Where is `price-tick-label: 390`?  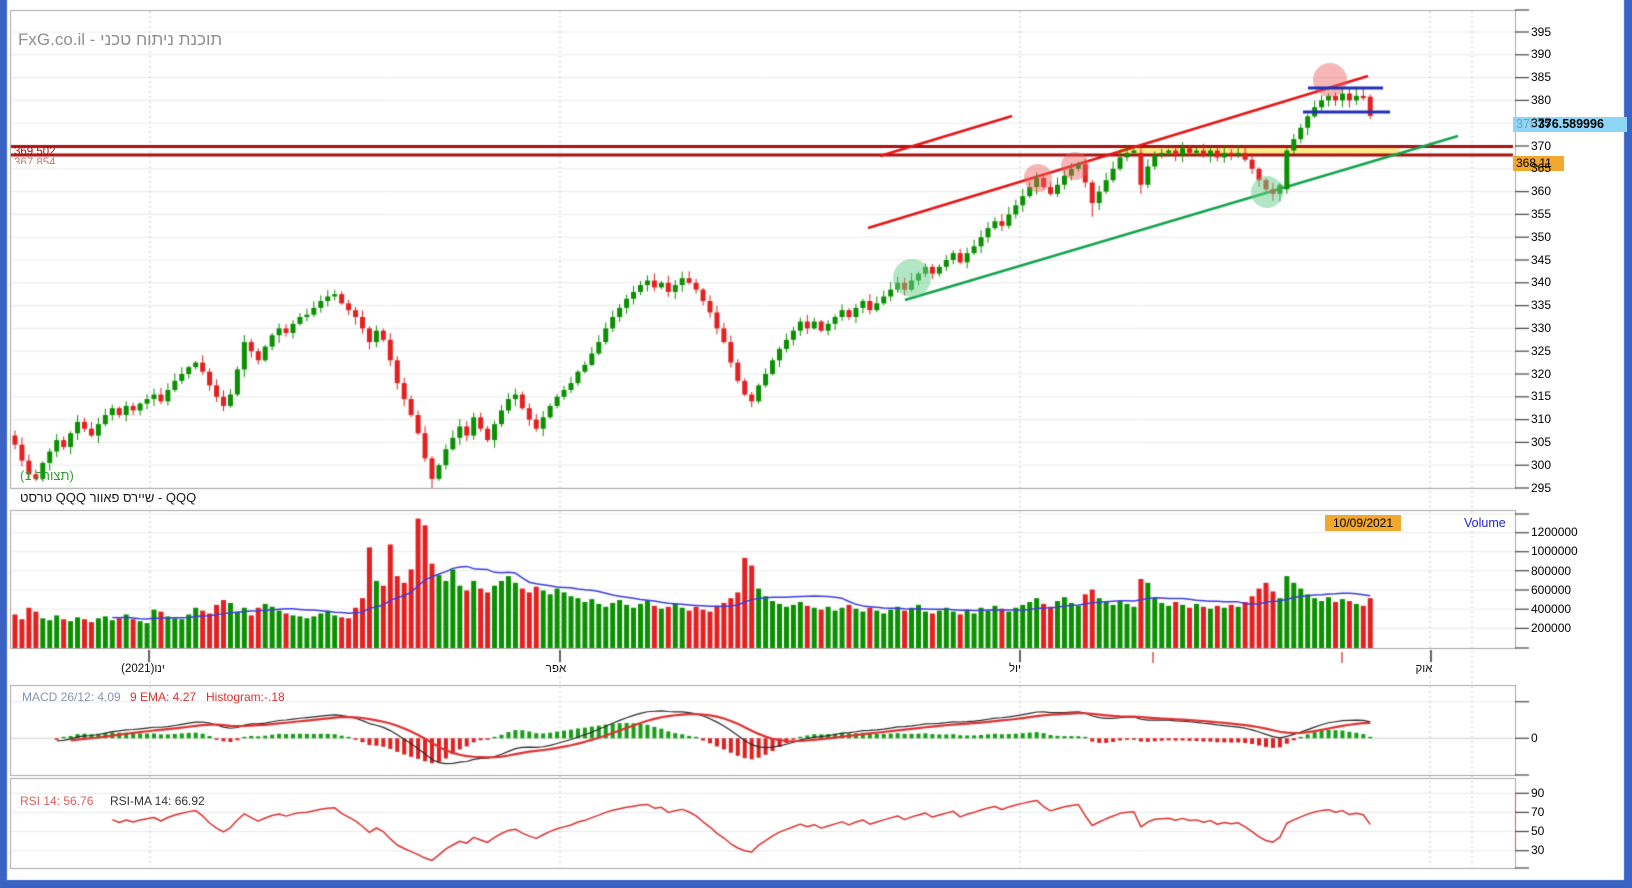 price-tick-label: 390 is located at coordinates (1541, 54).